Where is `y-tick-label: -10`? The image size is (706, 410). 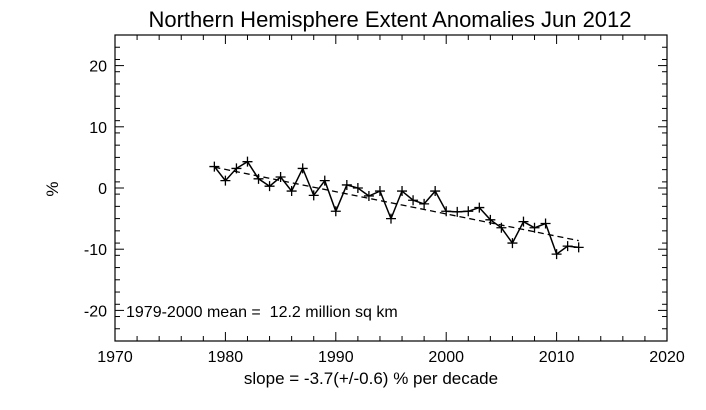
y-tick-label: -10 is located at coordinates (95, 250).